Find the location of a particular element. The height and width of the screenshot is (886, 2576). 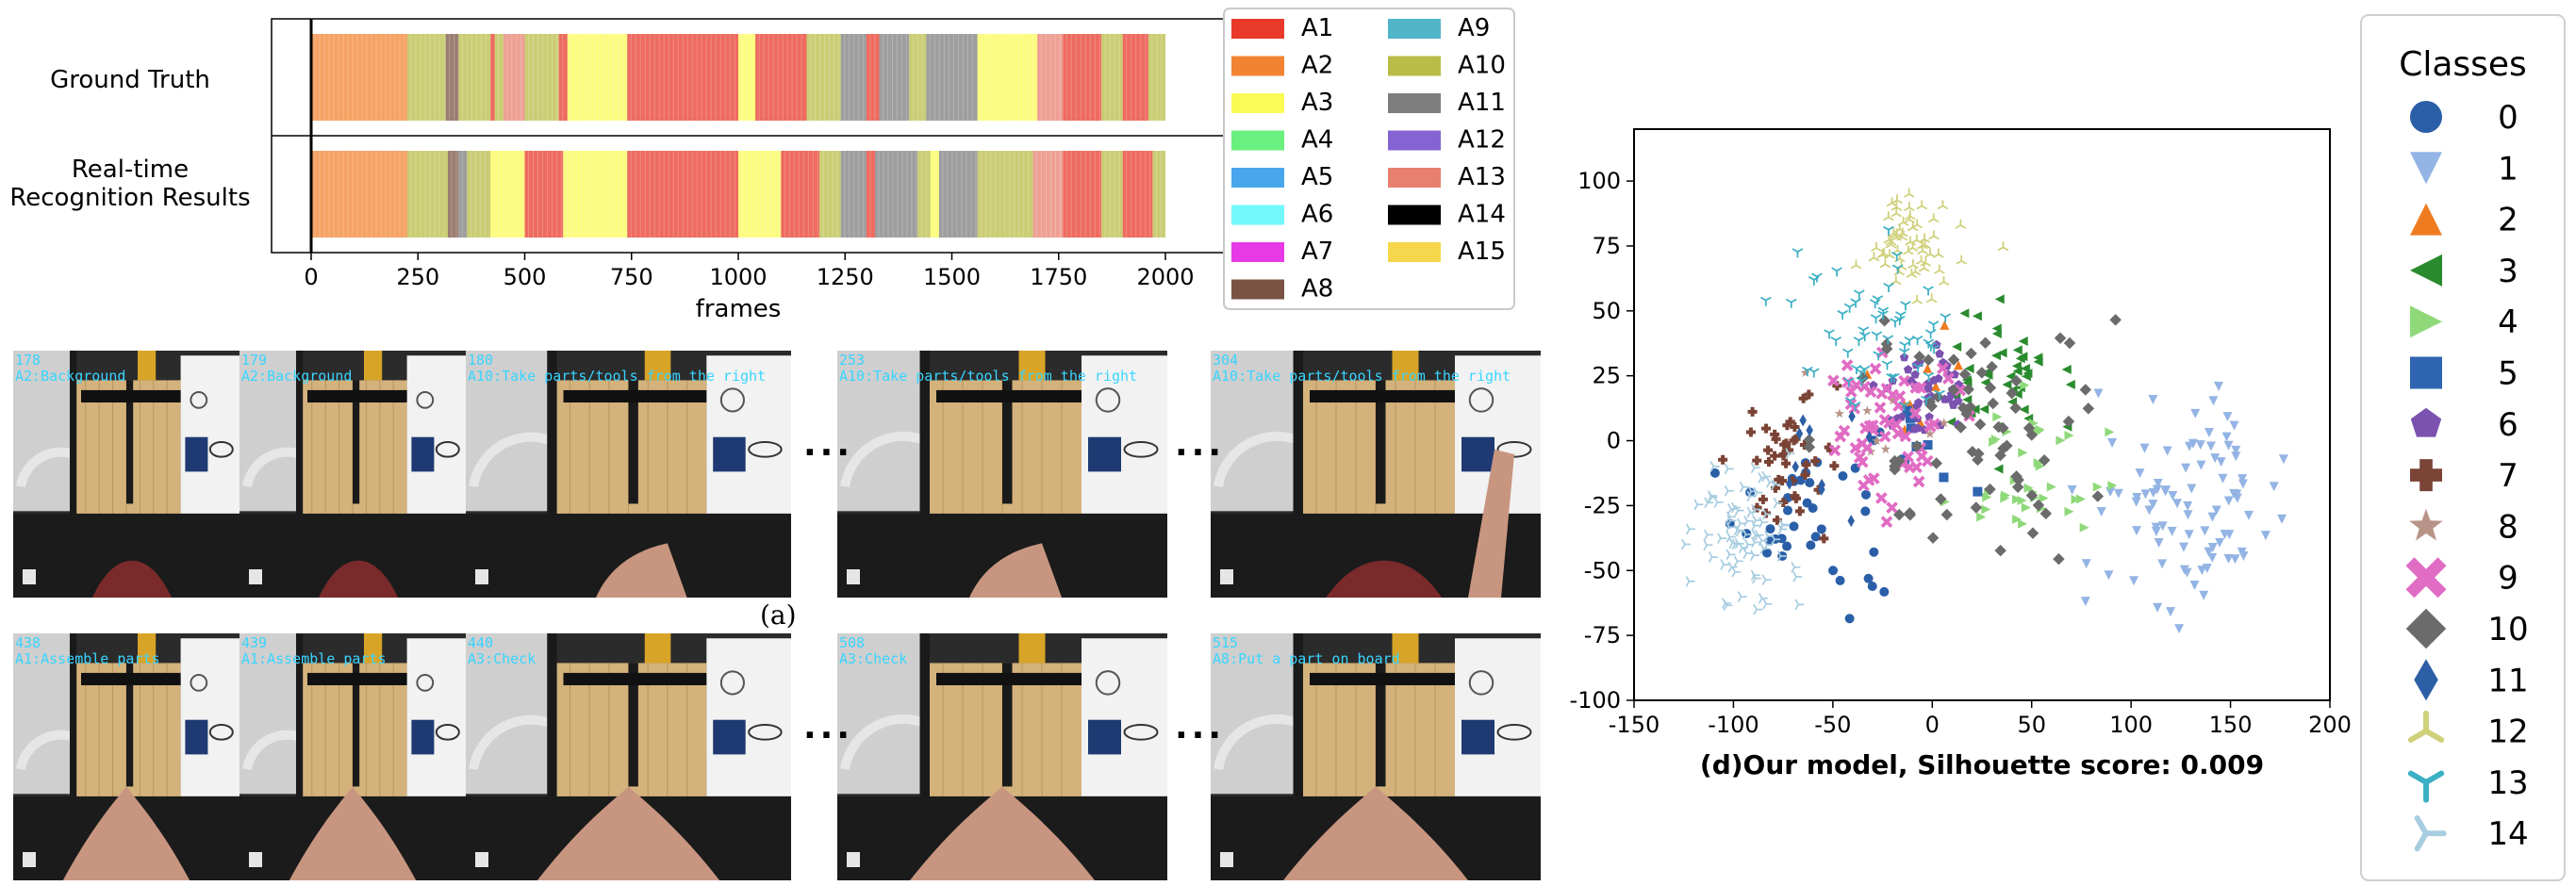

rail-top is located at coordinates (131, 679).